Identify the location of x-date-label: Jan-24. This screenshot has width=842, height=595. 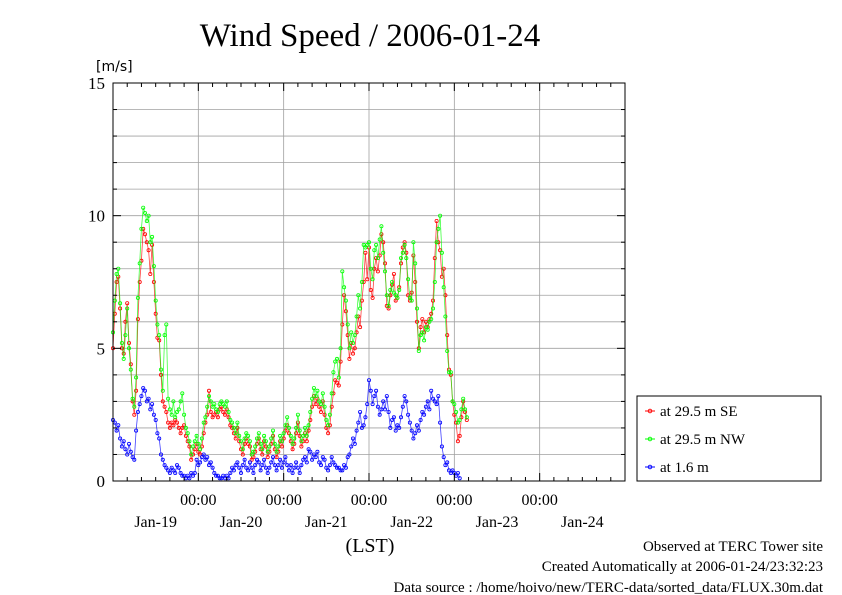
(582, 522).